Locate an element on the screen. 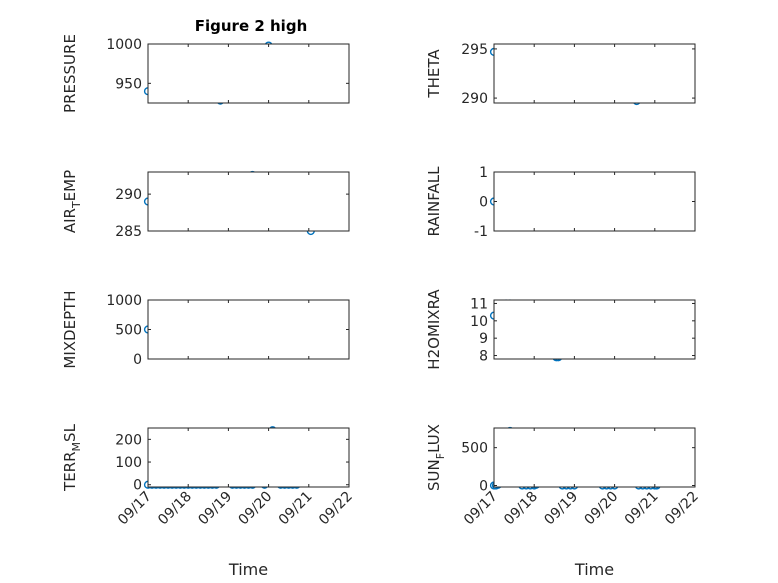  chart-6-ytick-label: 200 is located at coordinates (128, 440).